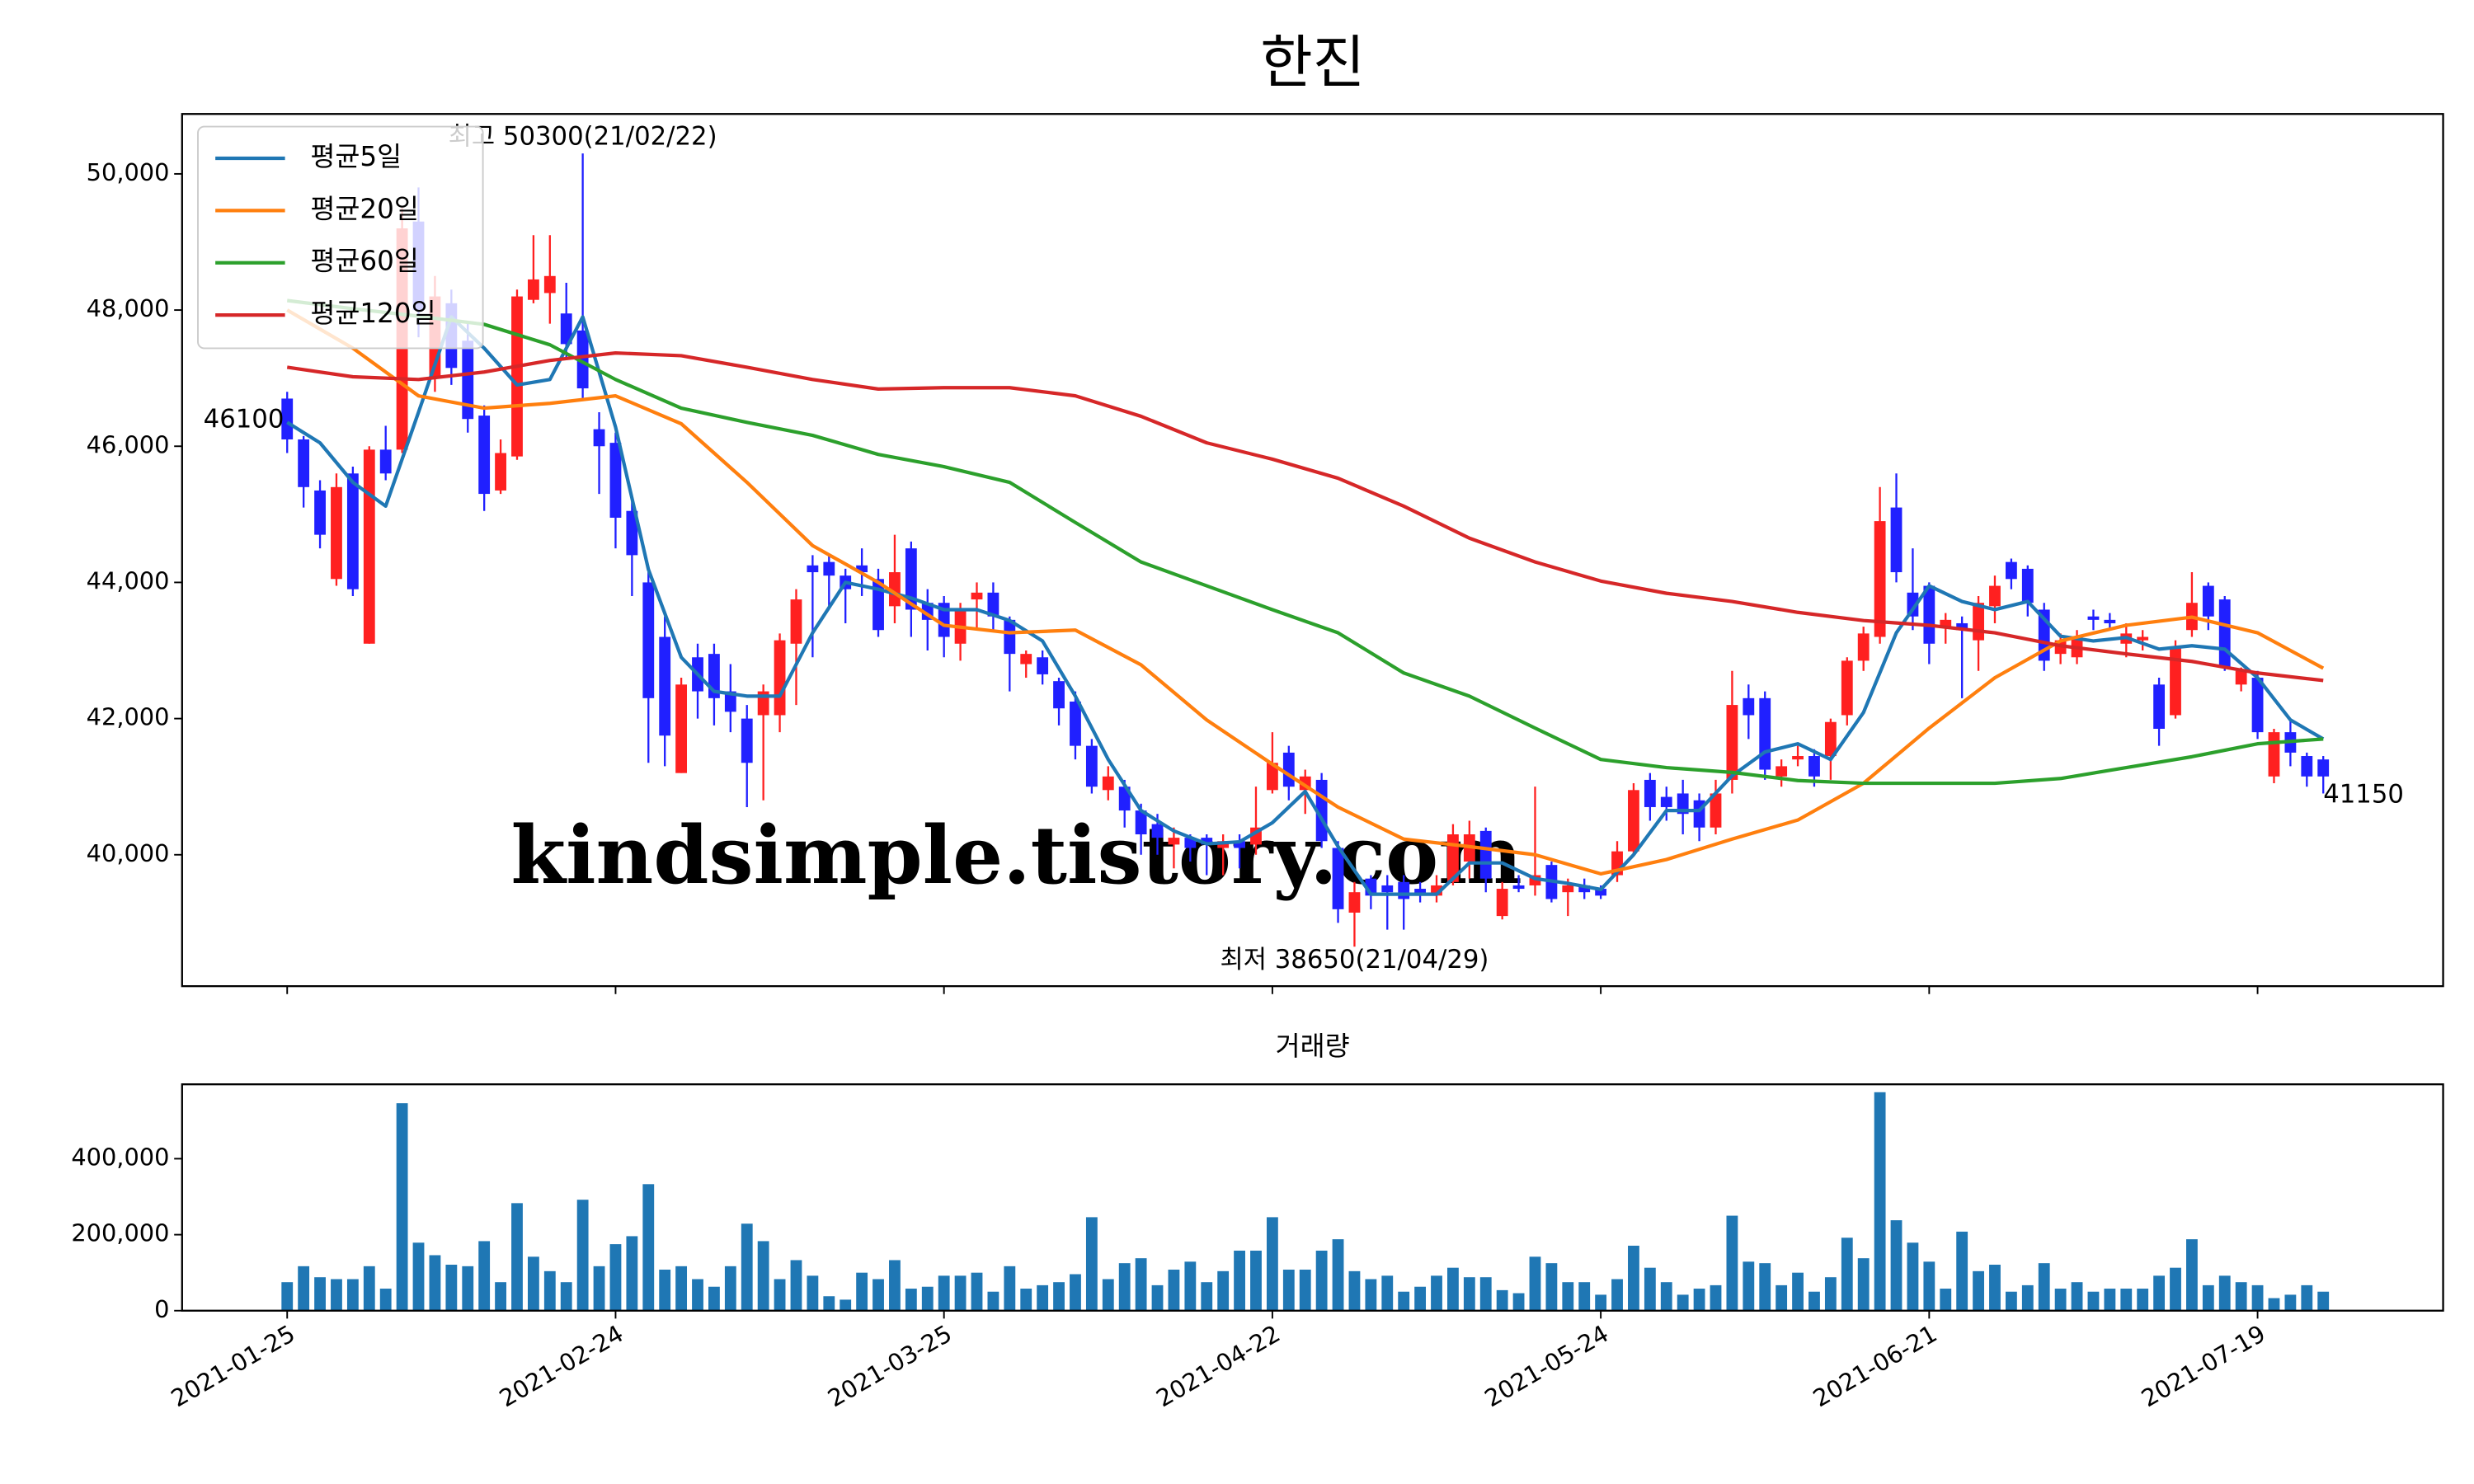 This screenshot has height=1484, width=2474. I want to click on legend-label: 평균20일, so click(364, 208).